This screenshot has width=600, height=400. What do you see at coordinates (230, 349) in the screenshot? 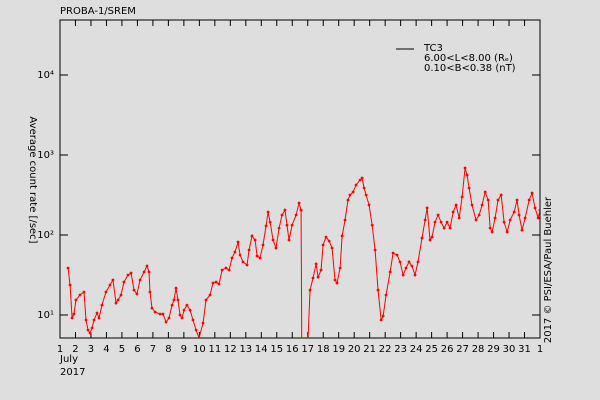
I see `x-tick-label: 12` at bounding box center [230, 349].